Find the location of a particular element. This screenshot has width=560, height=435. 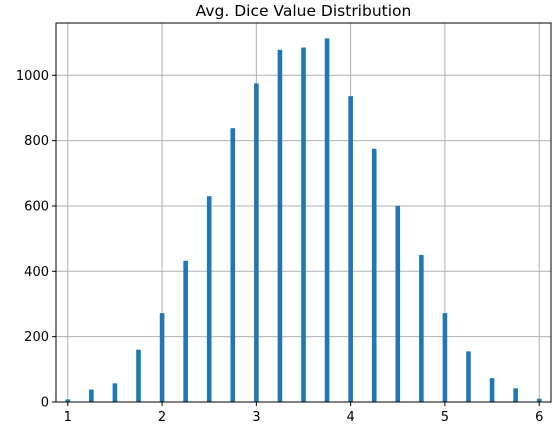

y-axis: 0 200 400 600 800 1000 is located at coordinates (36, 240).